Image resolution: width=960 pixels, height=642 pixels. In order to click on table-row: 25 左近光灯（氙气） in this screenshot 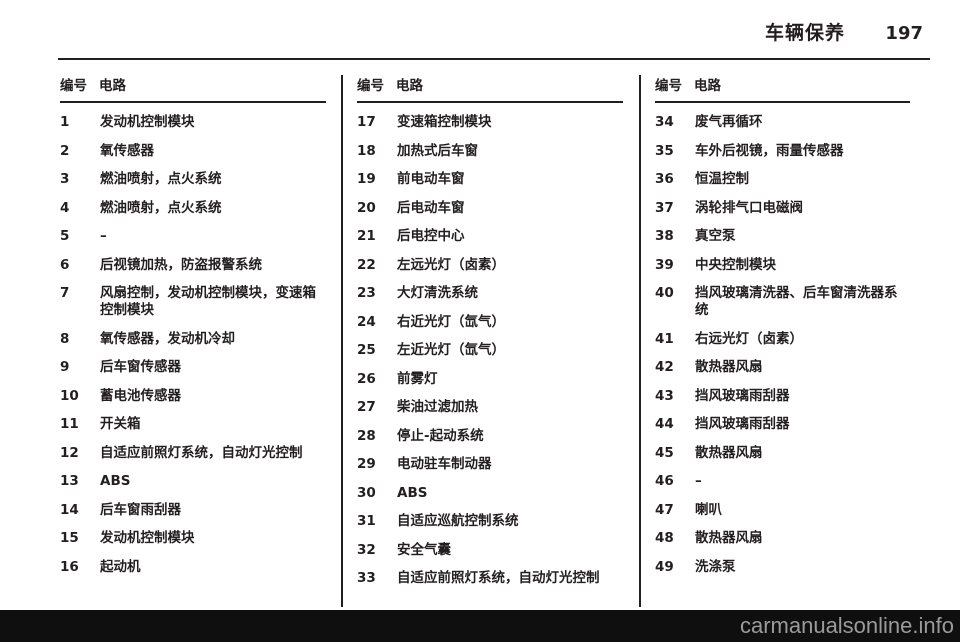, I will do `click(490, 350)`.